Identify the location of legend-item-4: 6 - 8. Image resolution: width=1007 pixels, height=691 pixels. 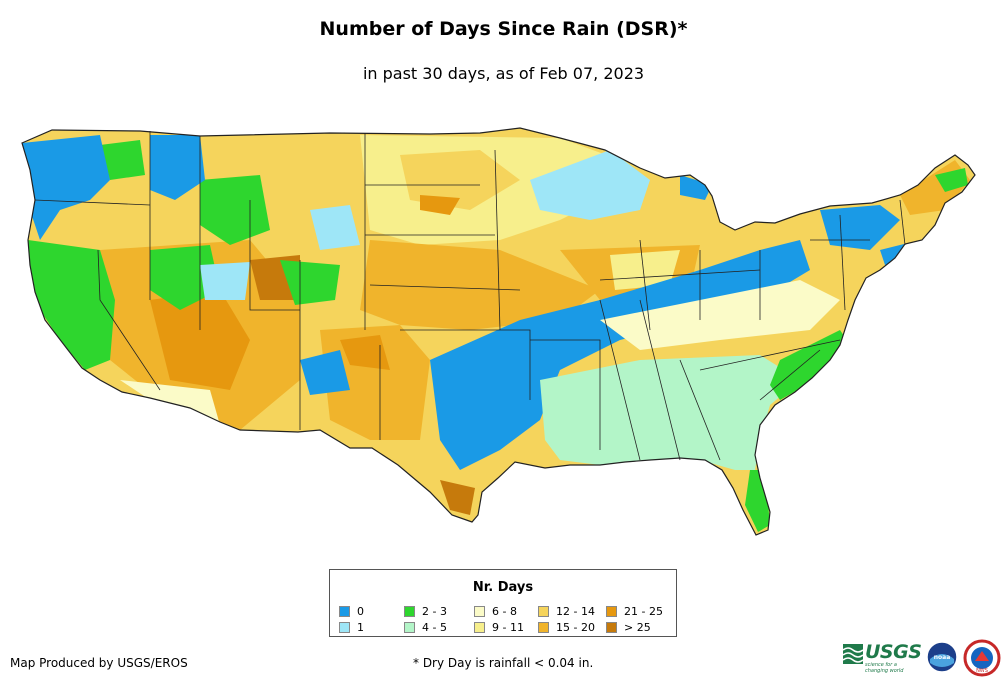
(495, 611).